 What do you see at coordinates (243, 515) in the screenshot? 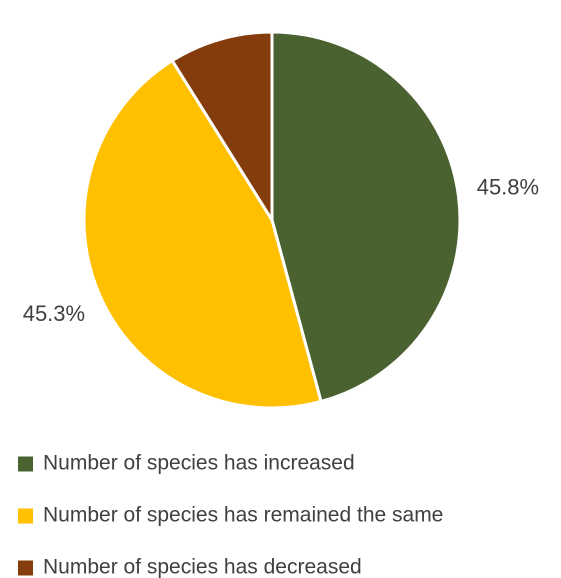
I see `legend-label-number-of-species-has-remained-the-same: Number of species has remained the same` at bounding box center [243, 515].